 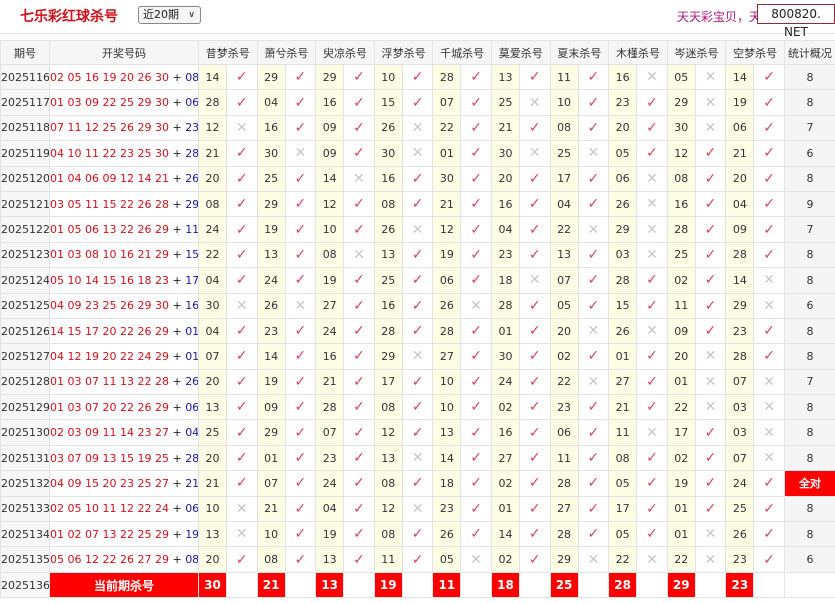 What do you see at coordinates (447, 305) in the screenshot?
I see `kill-number: 26` at bounding box center [447, 305].